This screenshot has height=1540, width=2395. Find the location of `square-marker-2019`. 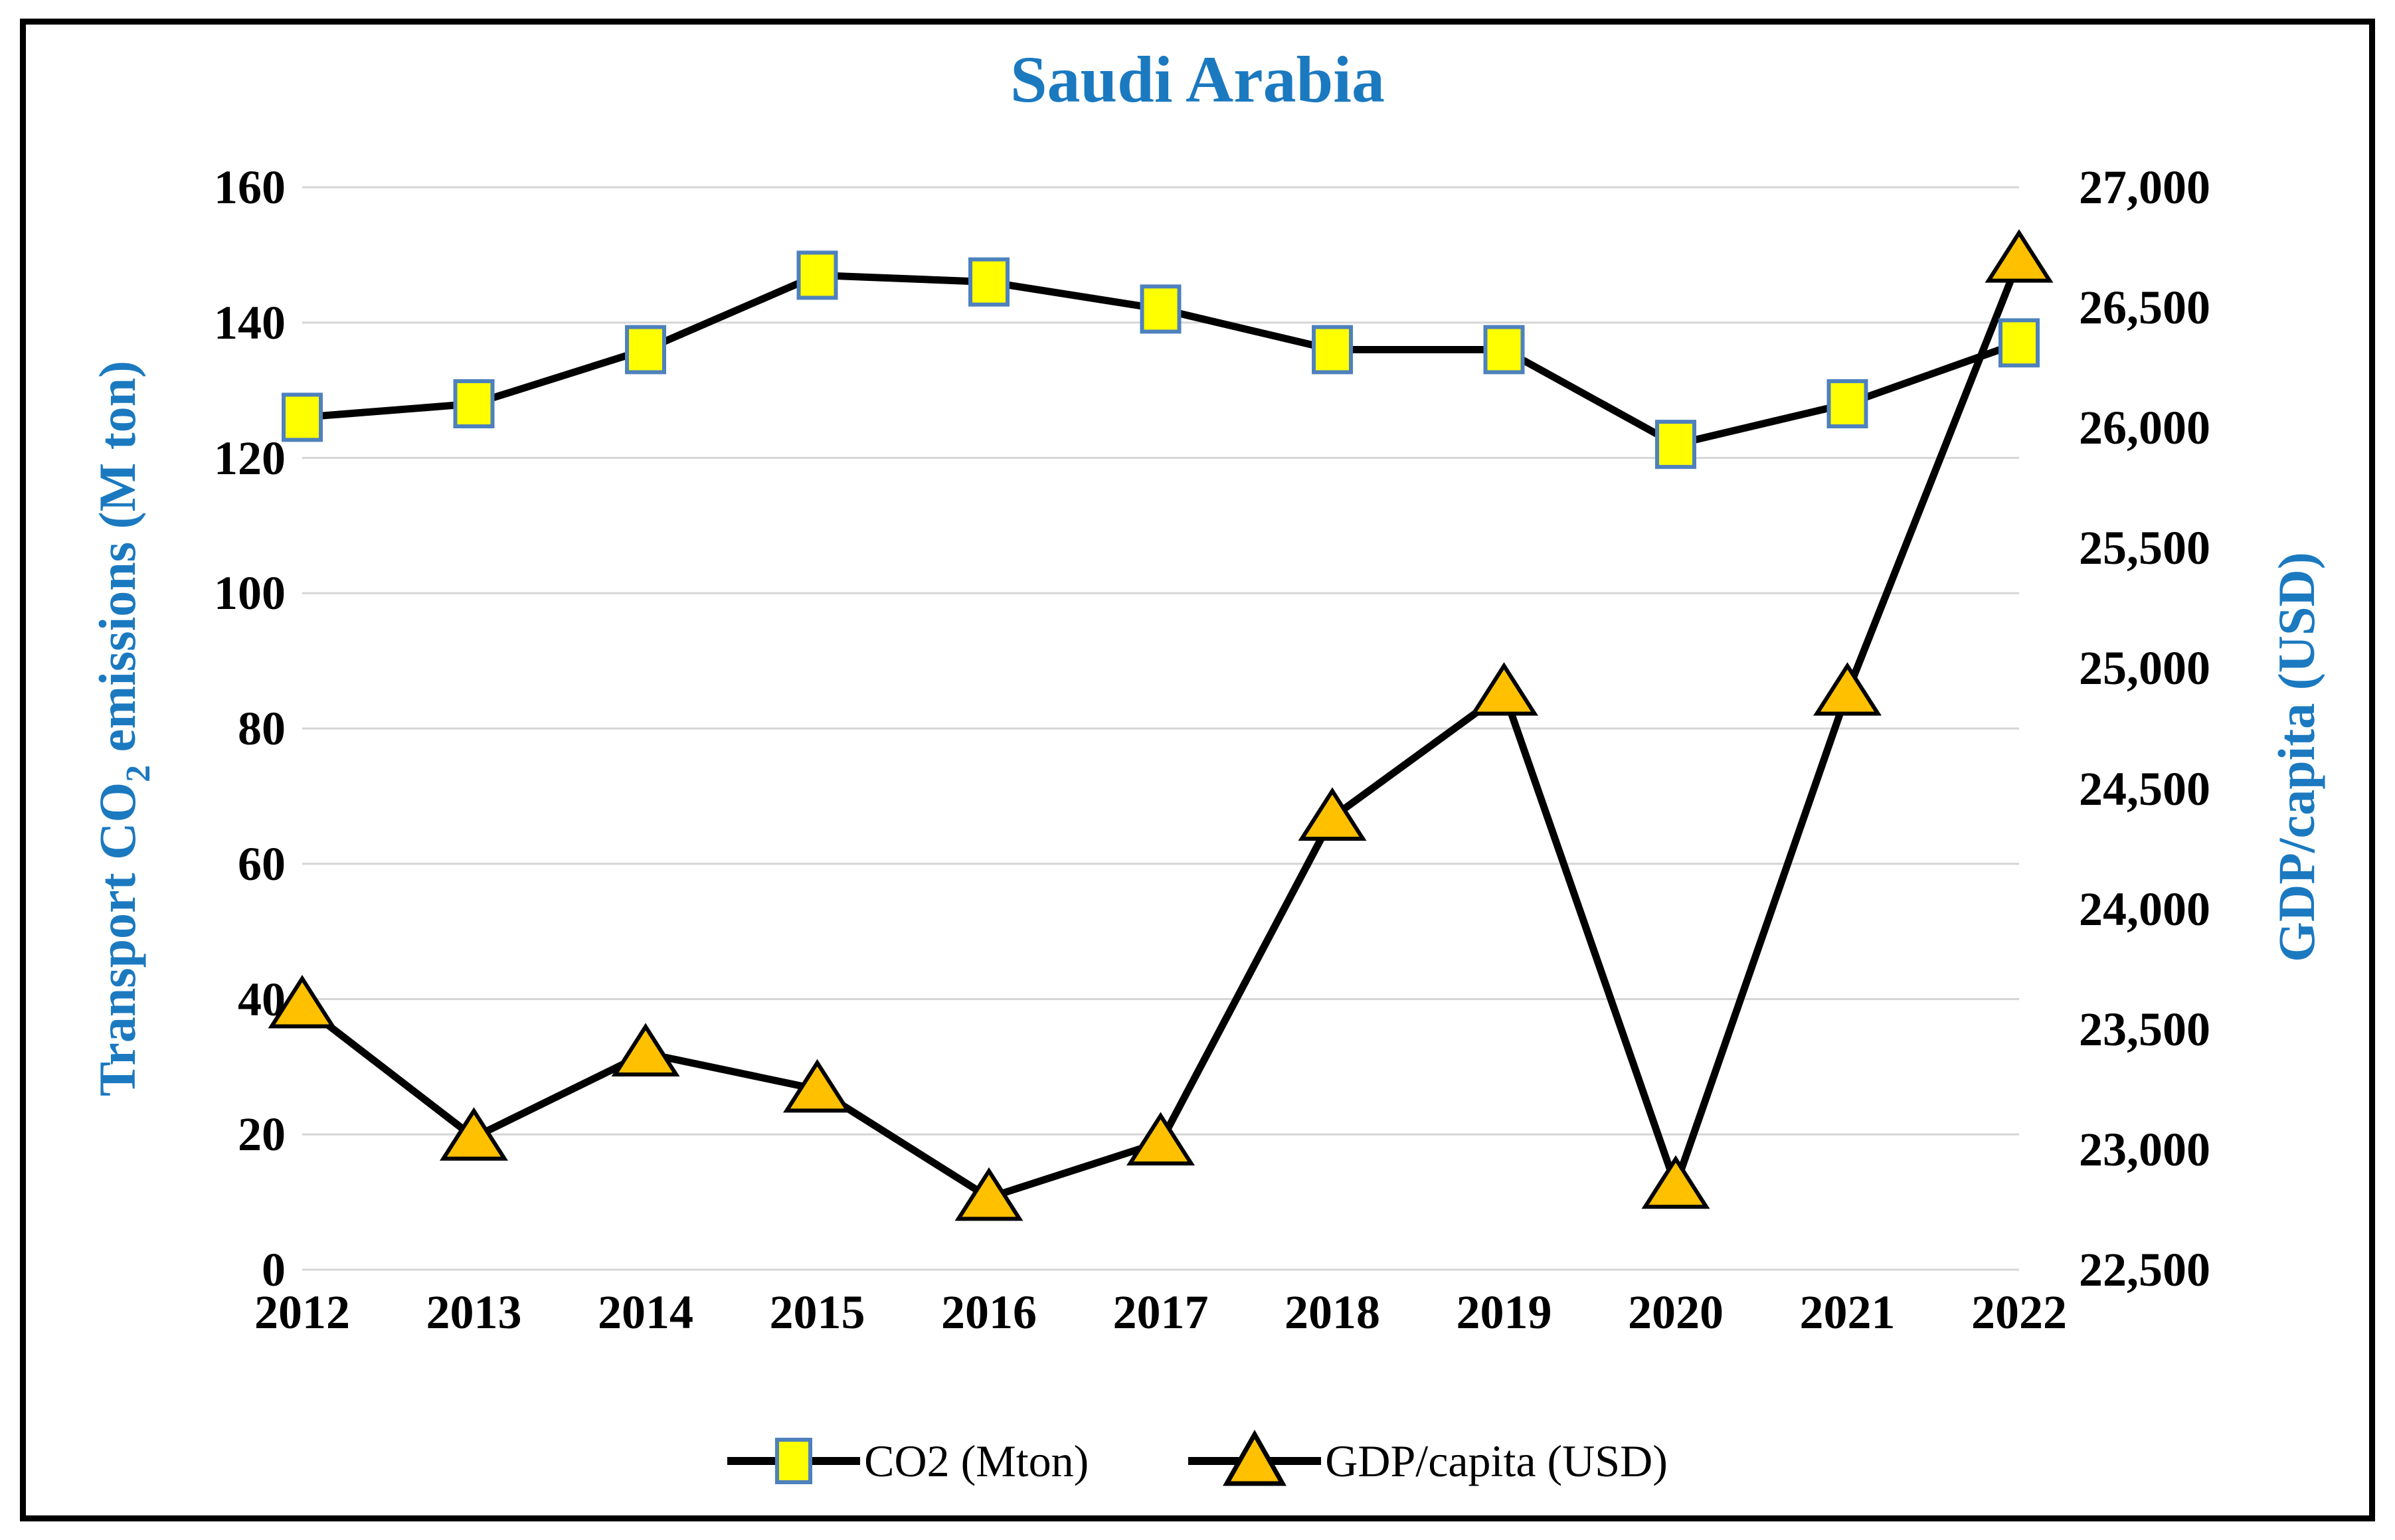

square-marker-2019 is located at coordinates (1504, 350).